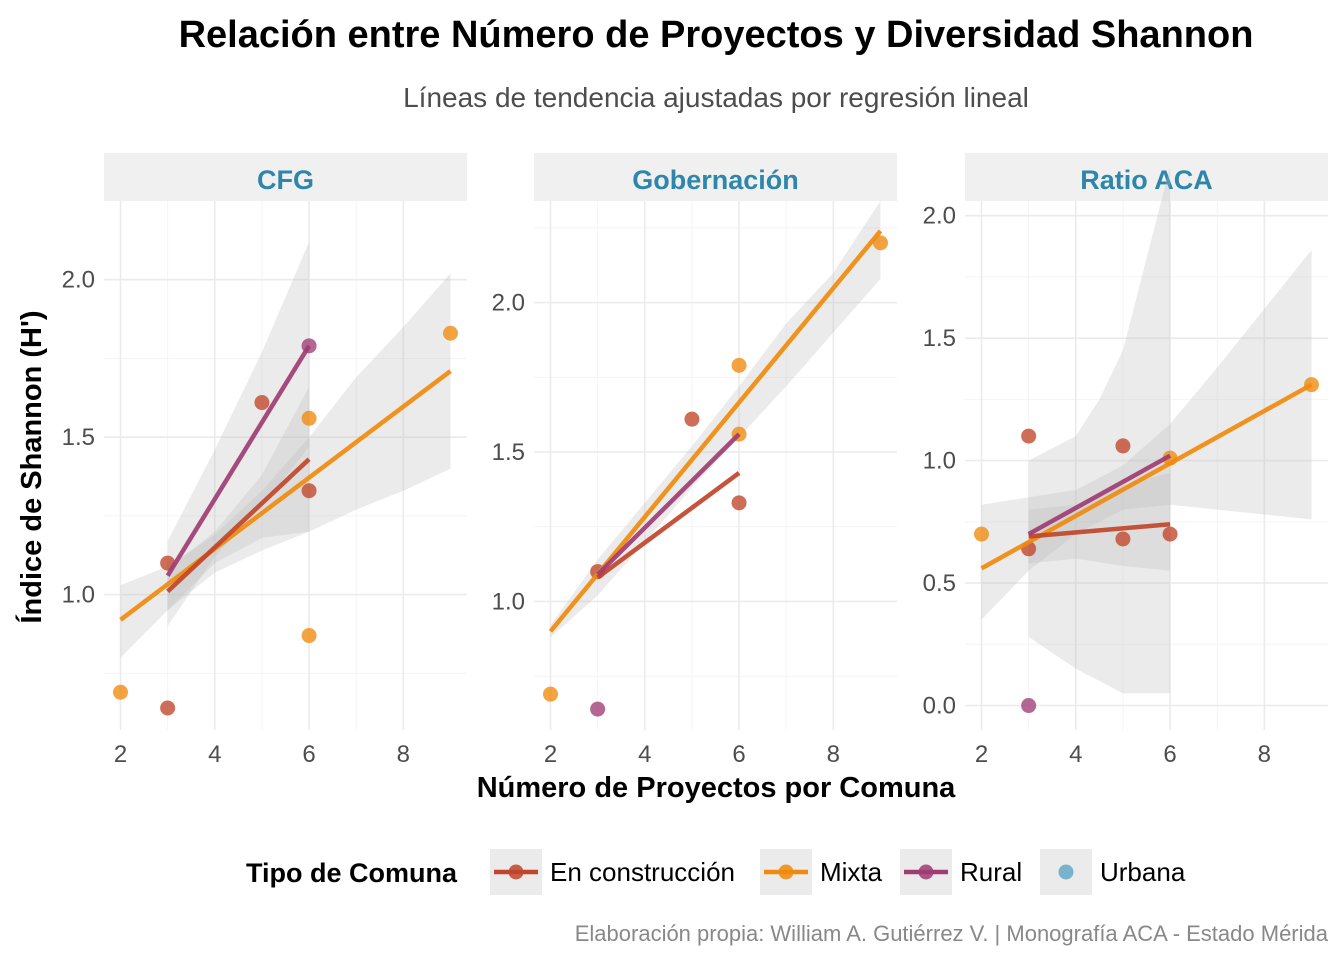 The height and width of the screenshot is (965, 1344). I want to click on legend-title: Tipo de Comuna, so click(352, 873).